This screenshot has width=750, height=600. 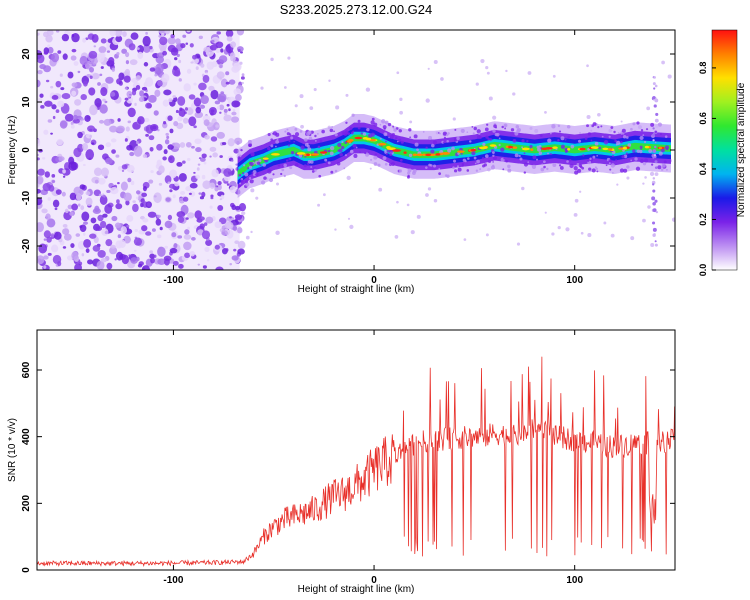 What do you see at coordinates (26, 54) in the screenshot?
I see `y-tick-label: 20` at bounding box center [26, 54].